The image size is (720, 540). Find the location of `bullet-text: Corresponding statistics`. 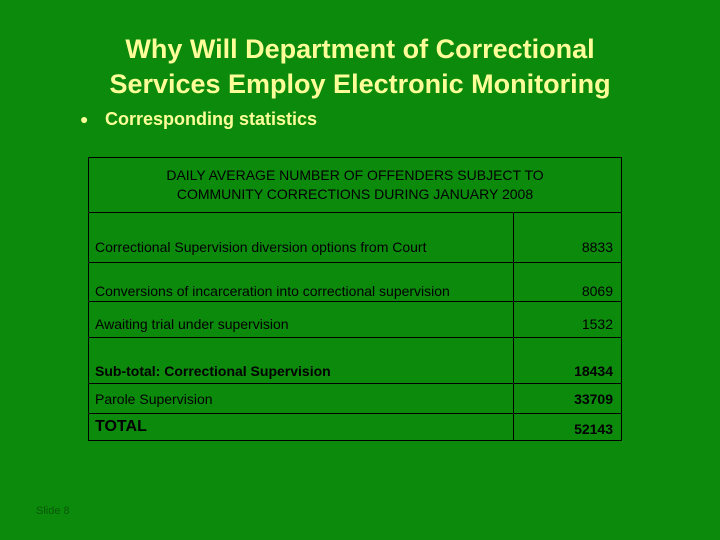

bullet-text: Corresponding statistics is located at coordinates (211, 119).